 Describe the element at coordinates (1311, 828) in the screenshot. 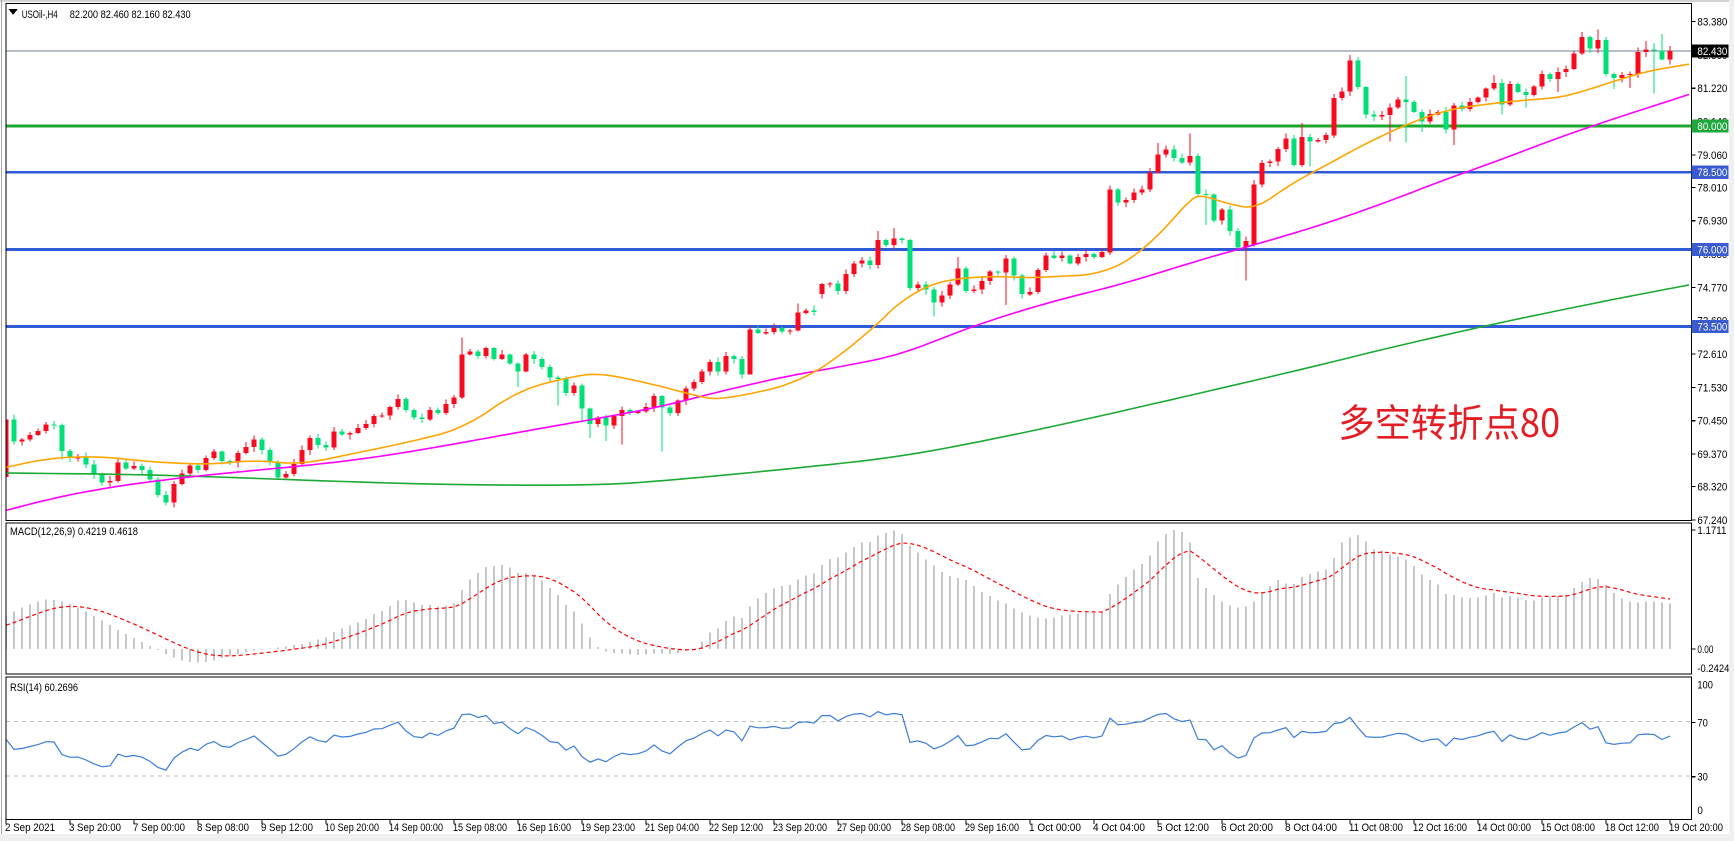

I see `svg-text: 8 Oct 04:00` at that location.